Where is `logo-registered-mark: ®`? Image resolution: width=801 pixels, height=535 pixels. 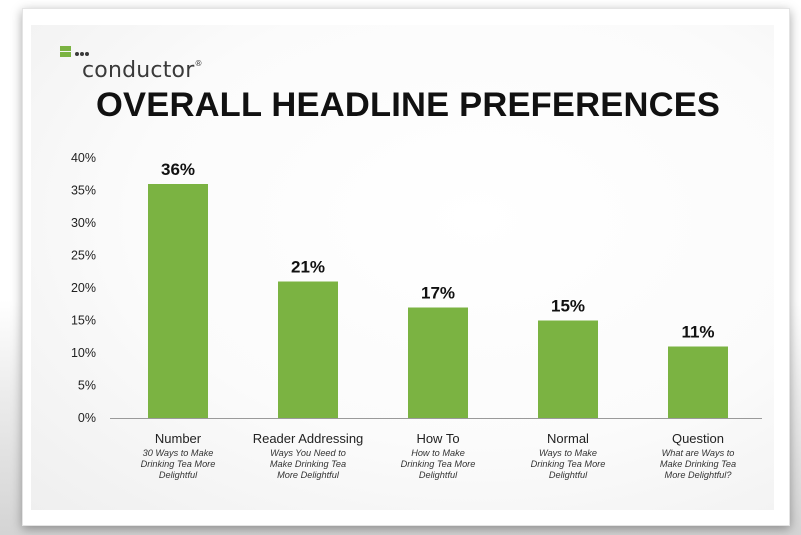
logo-registered-mark: ® is located at coordinates (198, 63).